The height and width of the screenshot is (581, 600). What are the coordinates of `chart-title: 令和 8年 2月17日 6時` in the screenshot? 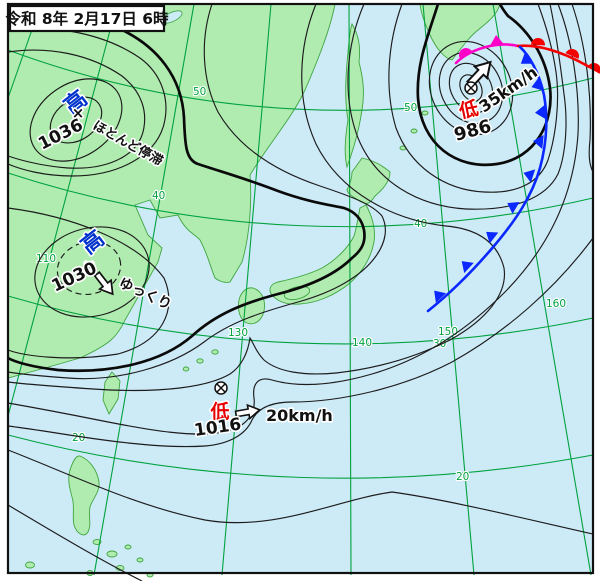 It's located at (86, 18).